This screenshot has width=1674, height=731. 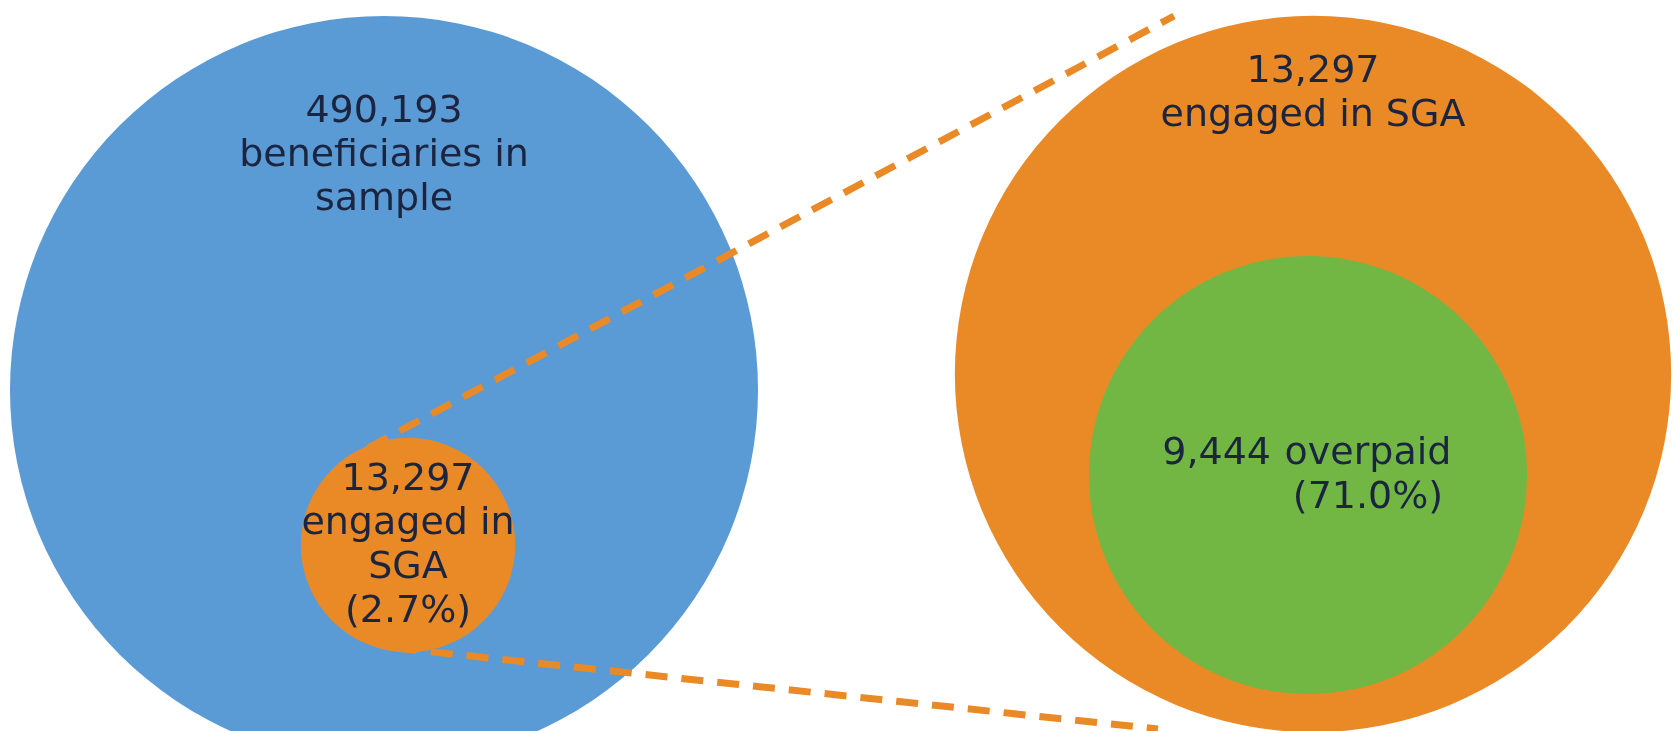 What do you see at coordinates (384, 109) in the screenshot?
I see `data-label: 490,193` at bounding box center [384, 109].